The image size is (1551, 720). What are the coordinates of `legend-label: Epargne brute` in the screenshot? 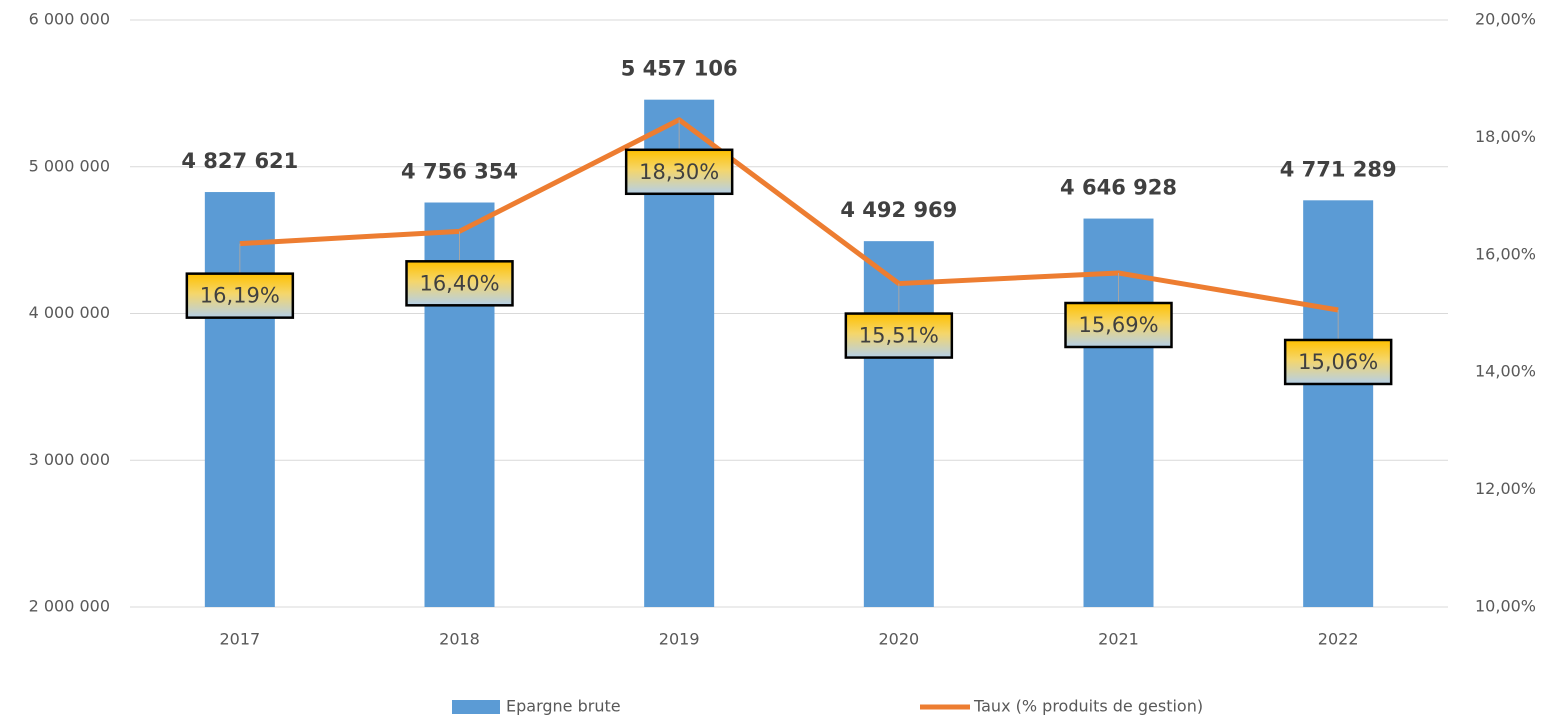 It's located at (563, 706).